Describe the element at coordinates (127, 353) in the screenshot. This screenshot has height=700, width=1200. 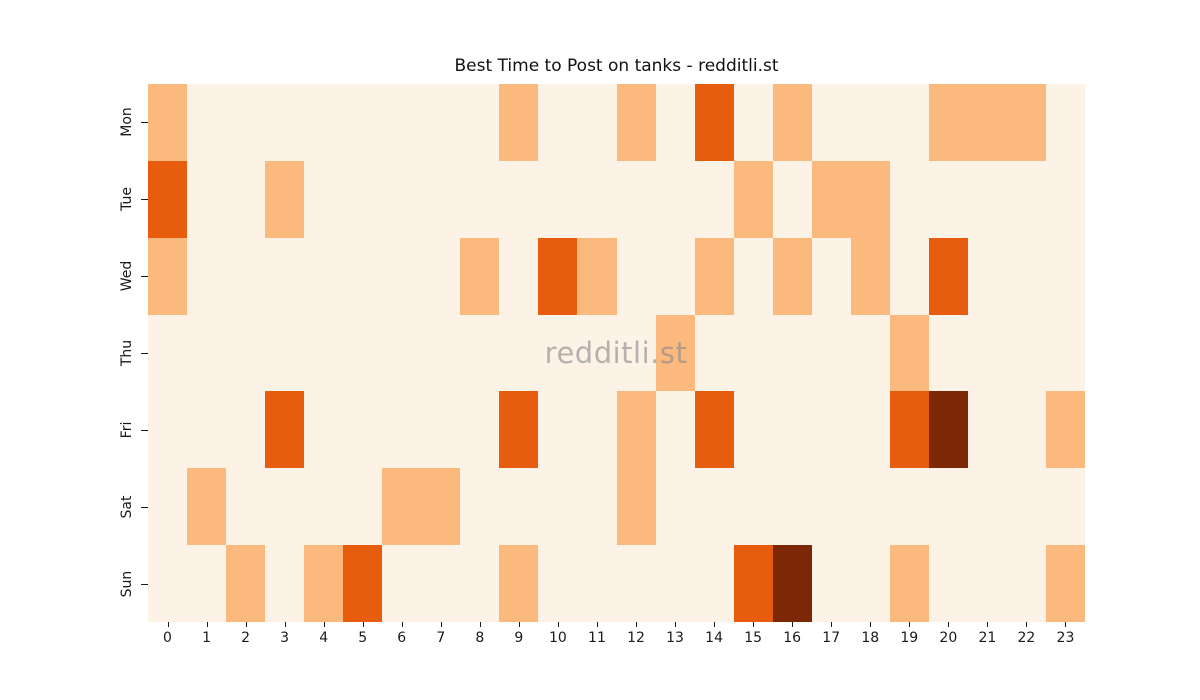
I see `y-tick-label-thu: Thu` at that location.